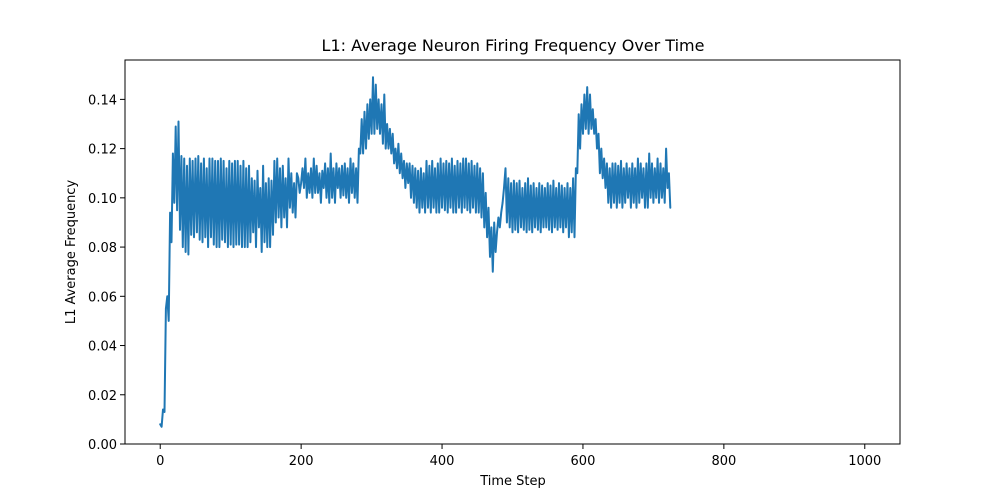 The image size is (1000, 500). I want to click on y-tick-label: 0.02, so click(102, 396).